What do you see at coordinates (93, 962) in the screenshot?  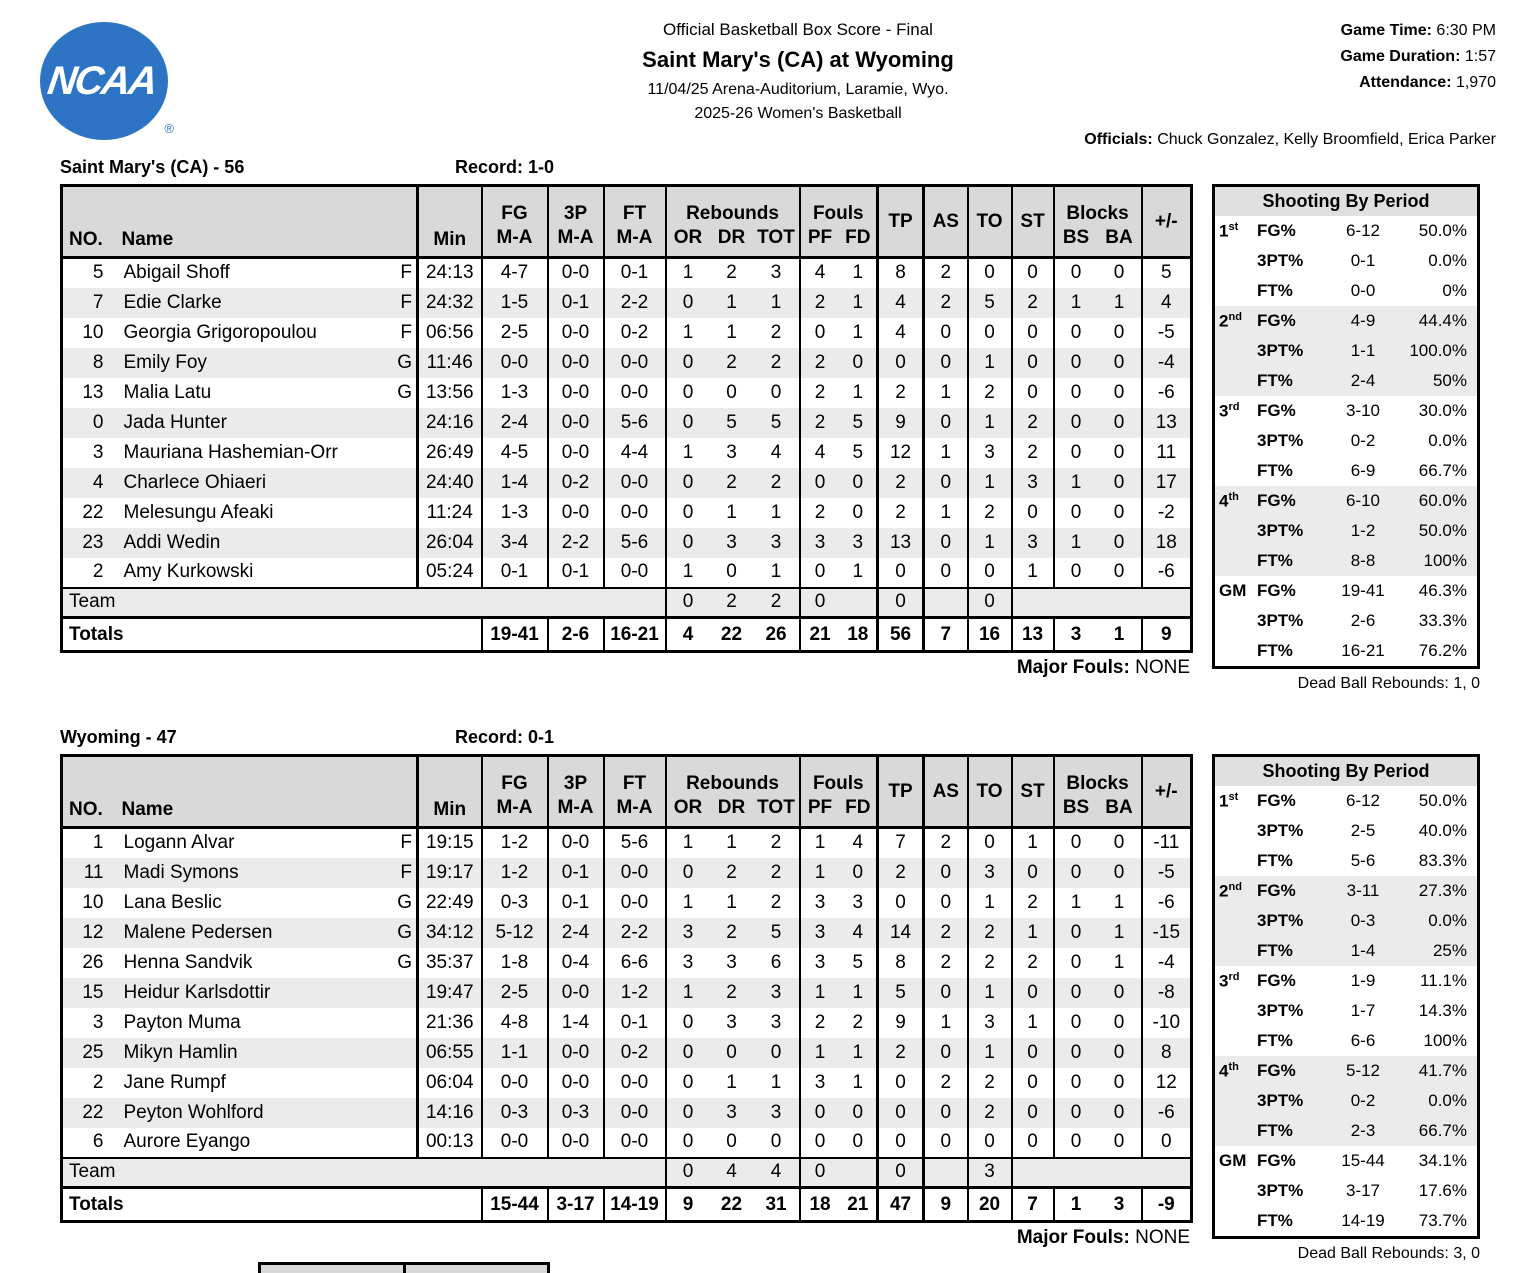 I see `player-number: 26` at bounding box center [93, 962].